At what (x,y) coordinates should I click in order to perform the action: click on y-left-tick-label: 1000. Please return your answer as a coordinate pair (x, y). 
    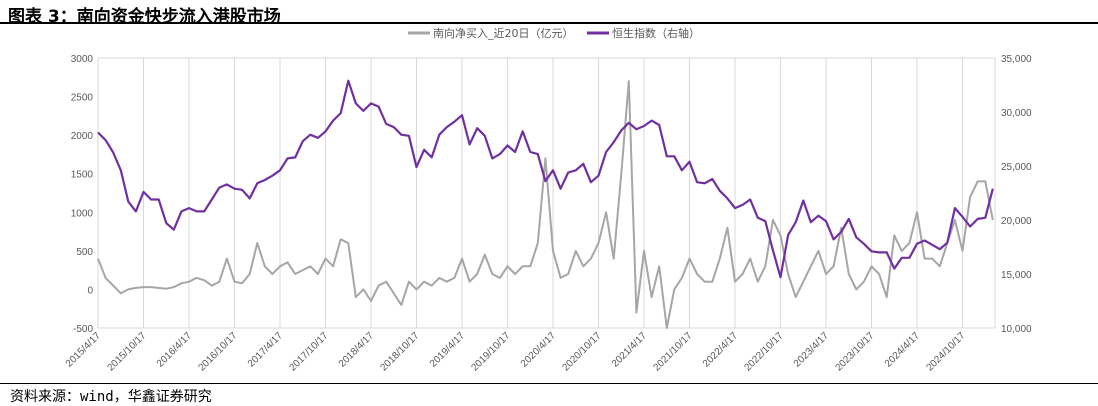
    Looking at the image, I should click on (82, 213).